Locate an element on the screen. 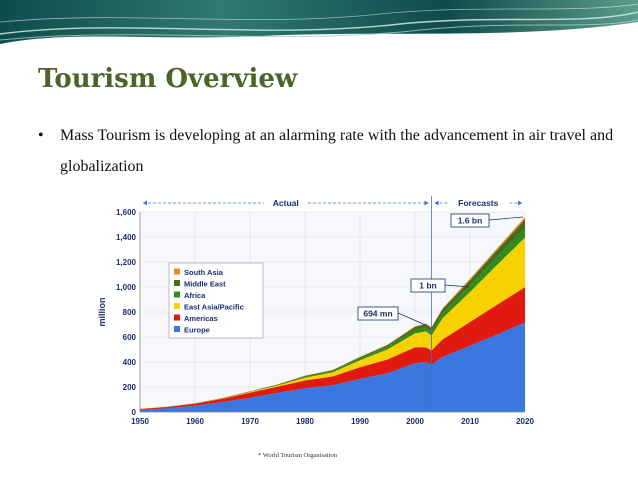 The width and height of the screenshot is (638, 479). legend-swatch-south-asia is located at coordinates (177, 271).